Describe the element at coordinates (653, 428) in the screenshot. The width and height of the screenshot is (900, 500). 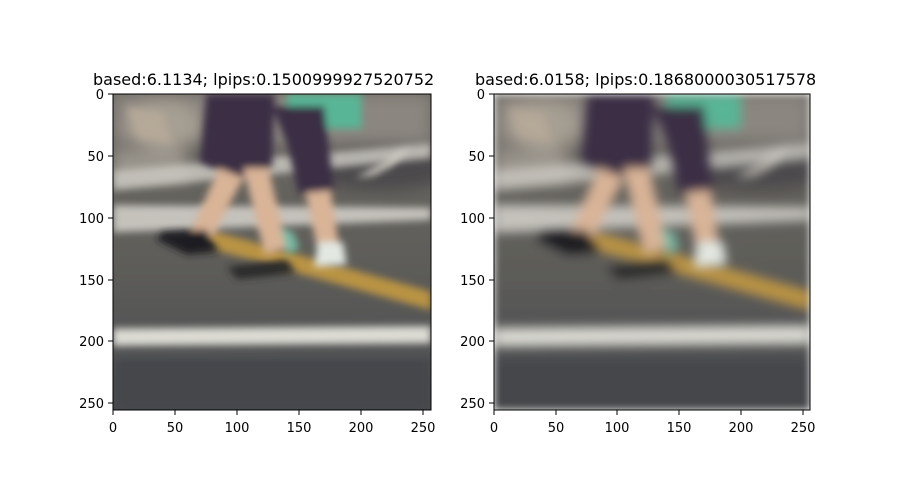
I see `panel-2-x-tick-labels: 0 50 100 150 200 250` at that location.